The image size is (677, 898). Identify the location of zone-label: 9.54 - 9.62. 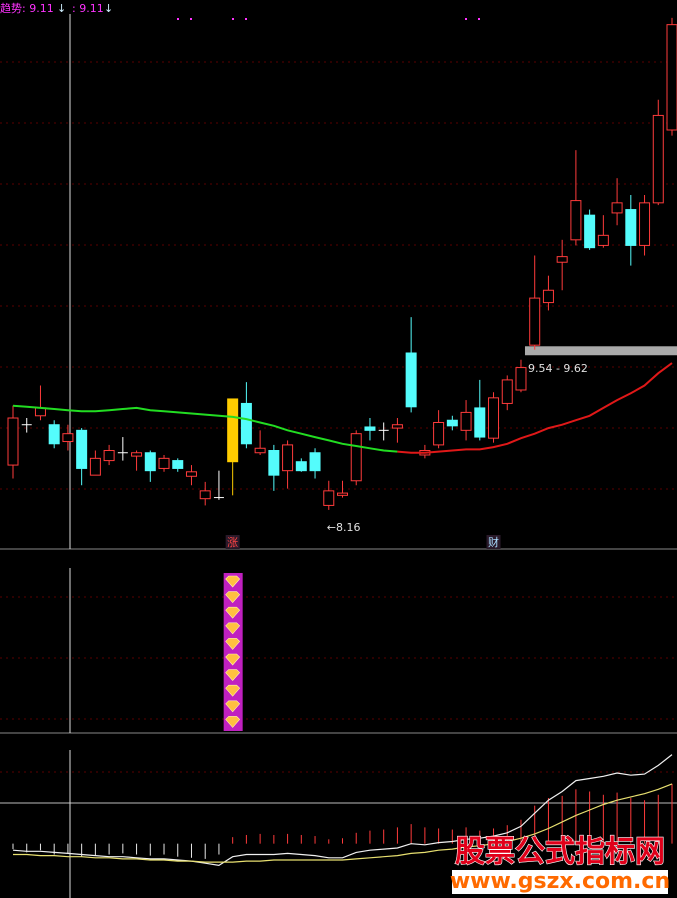
(558, 368).